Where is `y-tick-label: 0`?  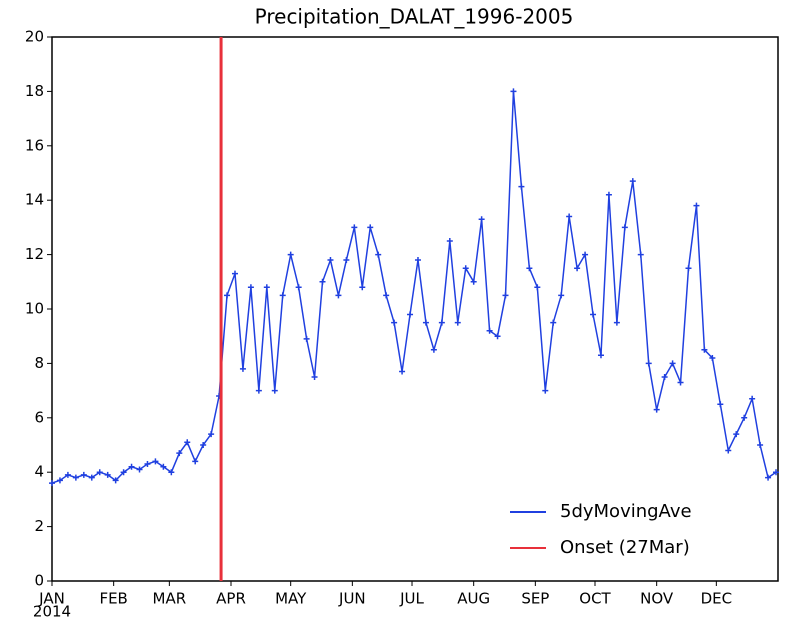
y-tick-label: 0 is located at coordinates (39, 581).